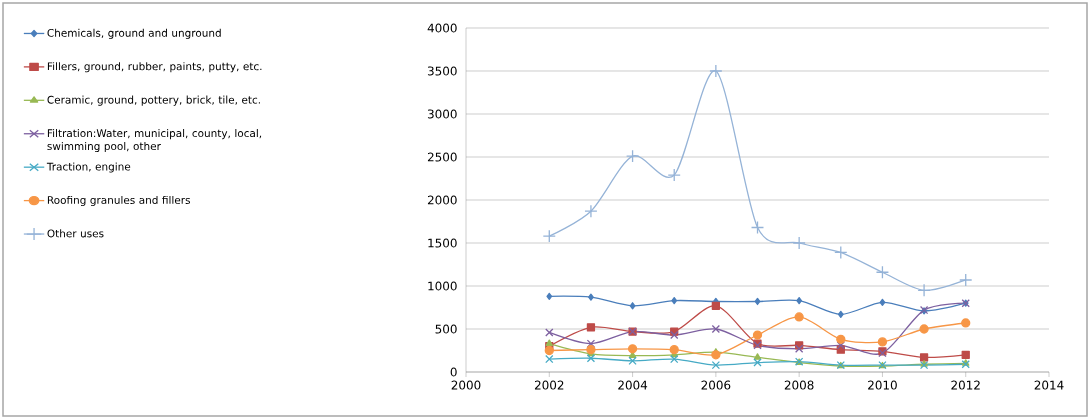 The width and height of the screenshot is (1090, 419). Describe the element at coordinates (442, 243) in the screenshot. I see `y-tick-label: 1500` at that location.